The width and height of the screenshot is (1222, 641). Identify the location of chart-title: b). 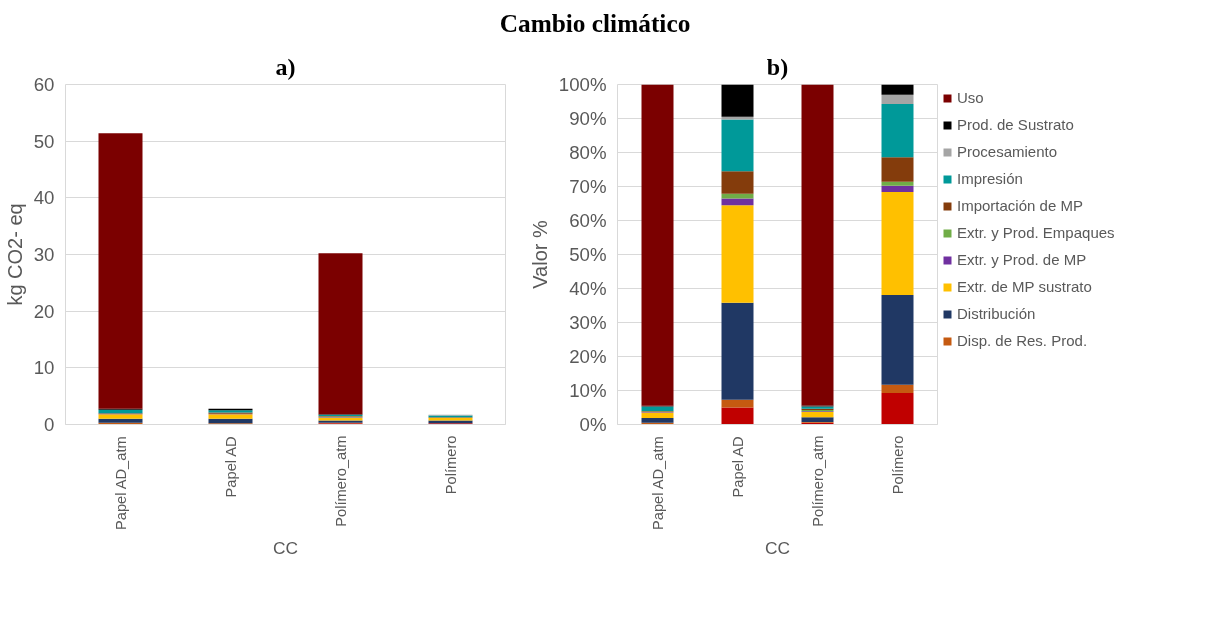
(777, 66).